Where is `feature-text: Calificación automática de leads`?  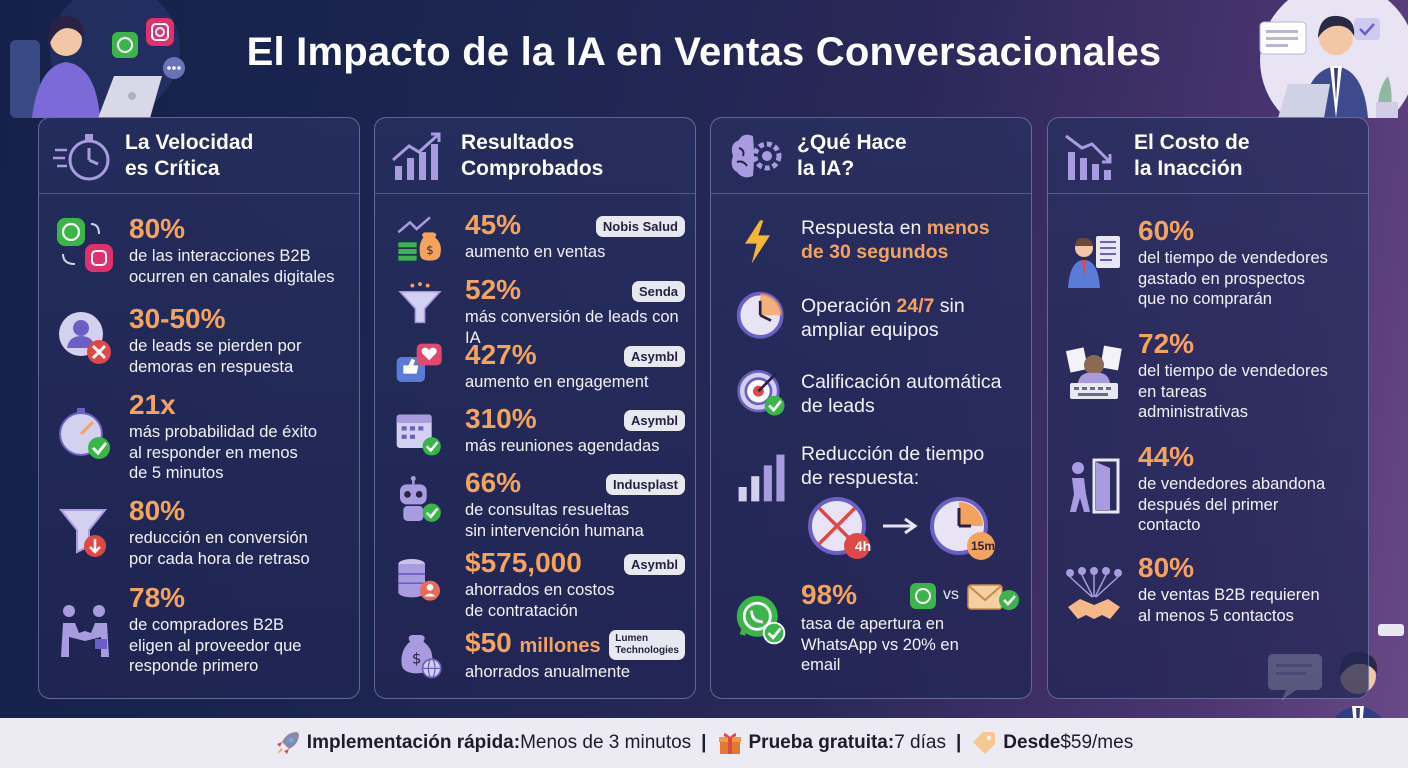 feature-text: Calificación automática de leads is located at coordinates (901, 394).